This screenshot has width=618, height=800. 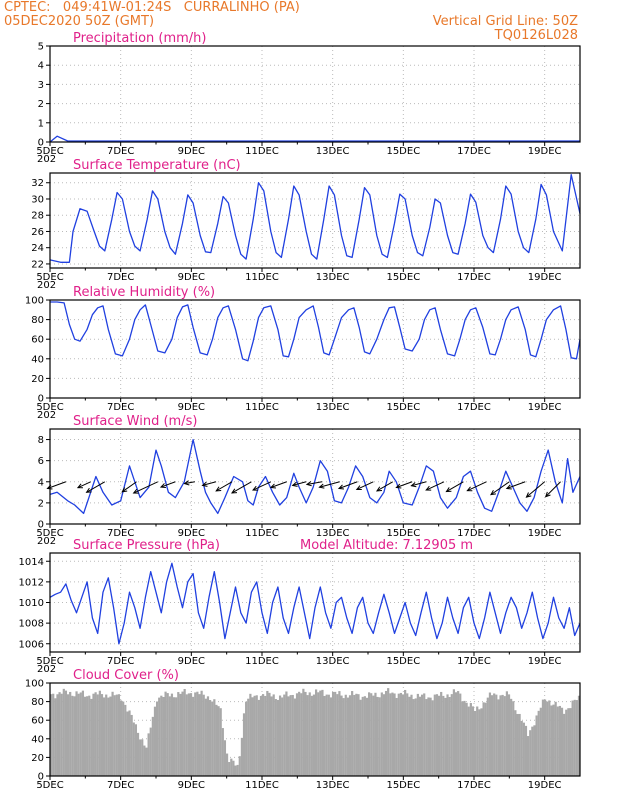 What do you see at coordinates (120, 533) in the screenshot?
I see `x-tick-label: 7DEC` at bounding box center [120, 533].